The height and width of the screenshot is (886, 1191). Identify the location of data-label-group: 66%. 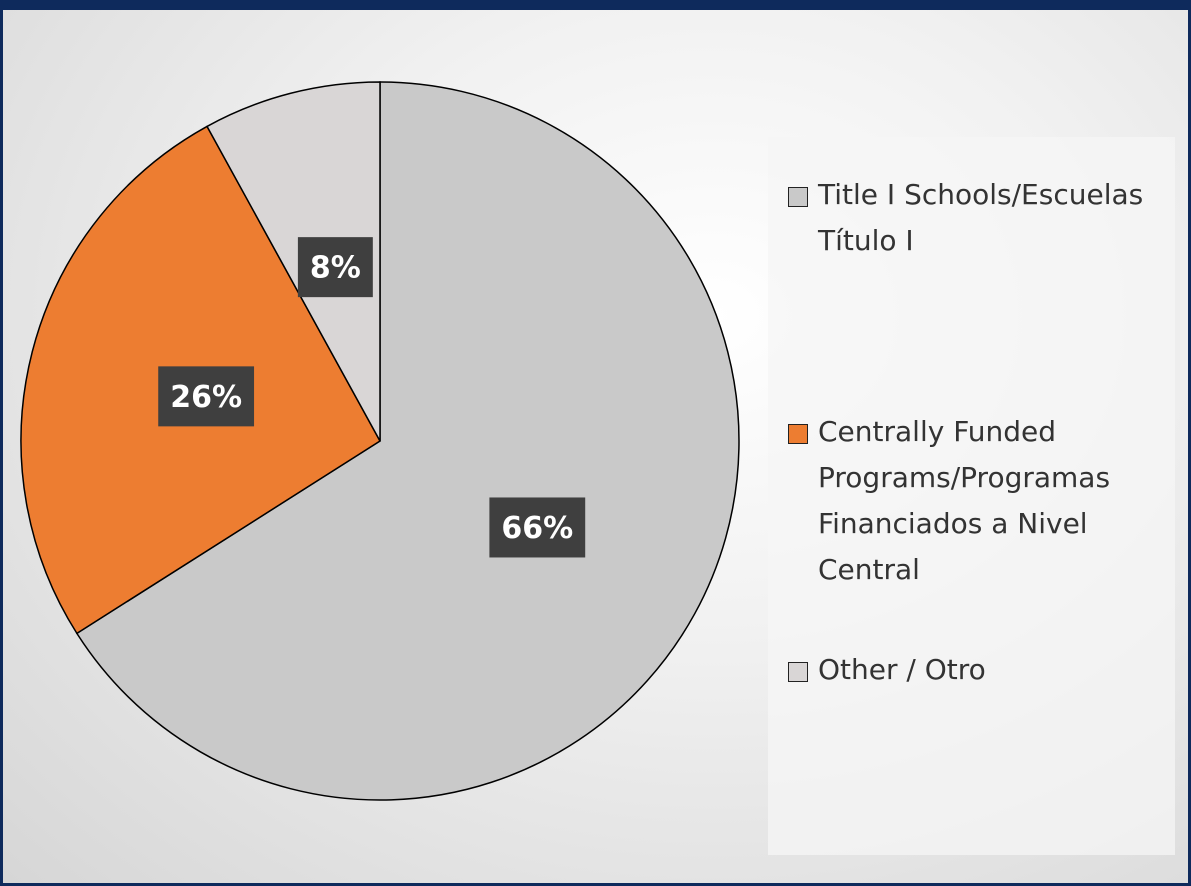
(537, 527).